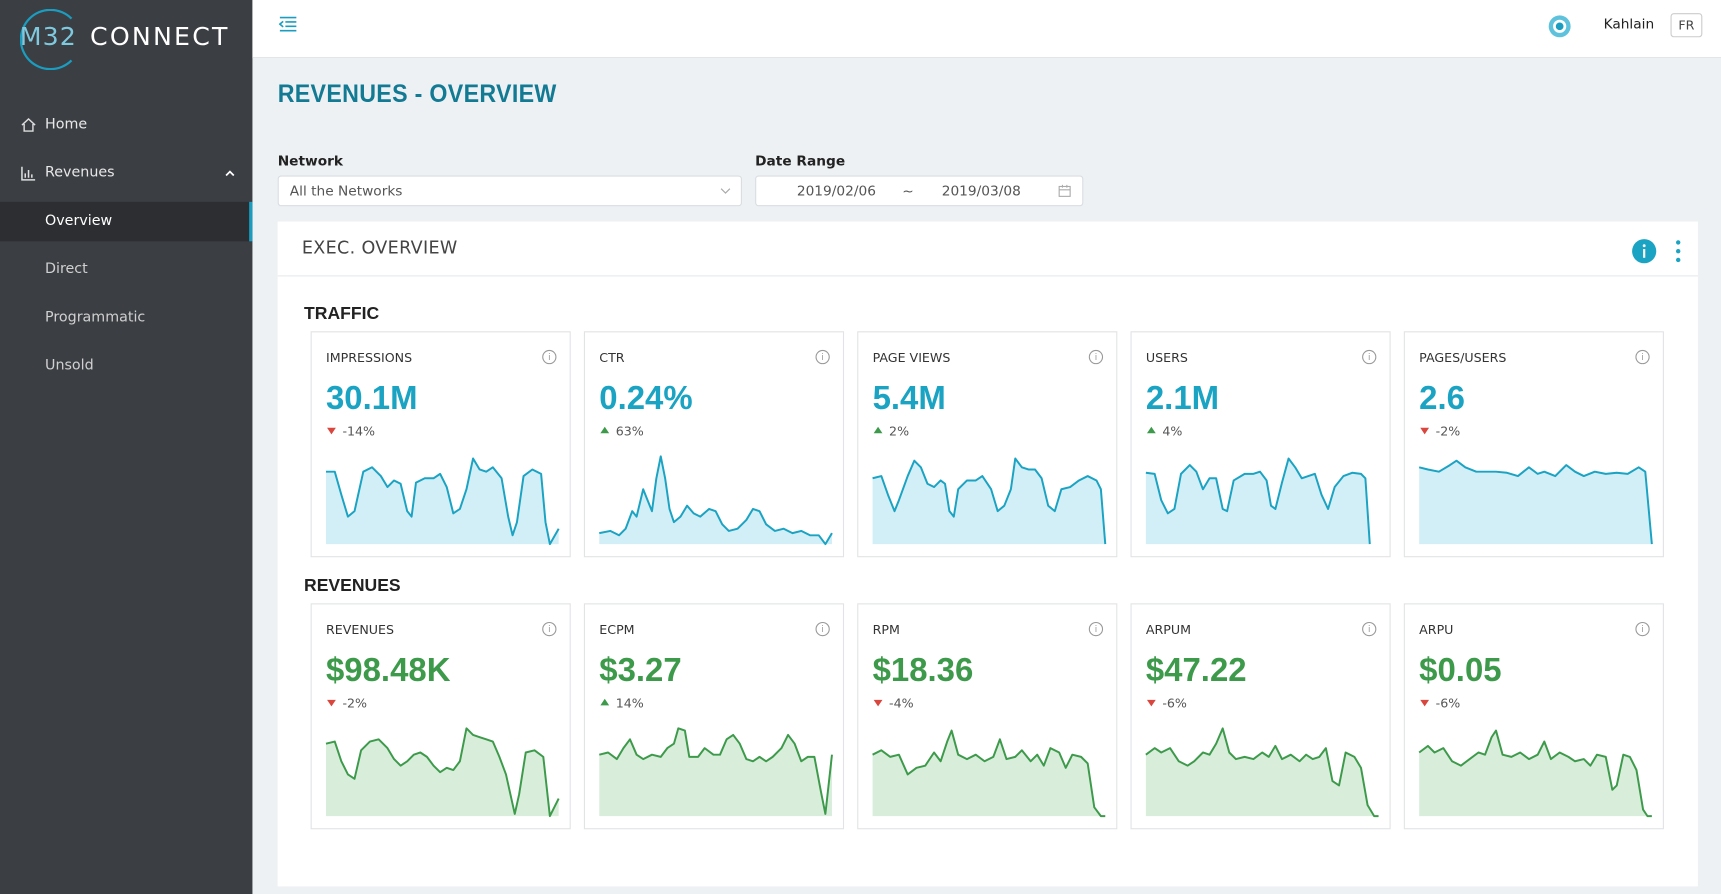 The image size is (1721, 894). I want to click on topbar: Kahlain FR, so click(986, 29).